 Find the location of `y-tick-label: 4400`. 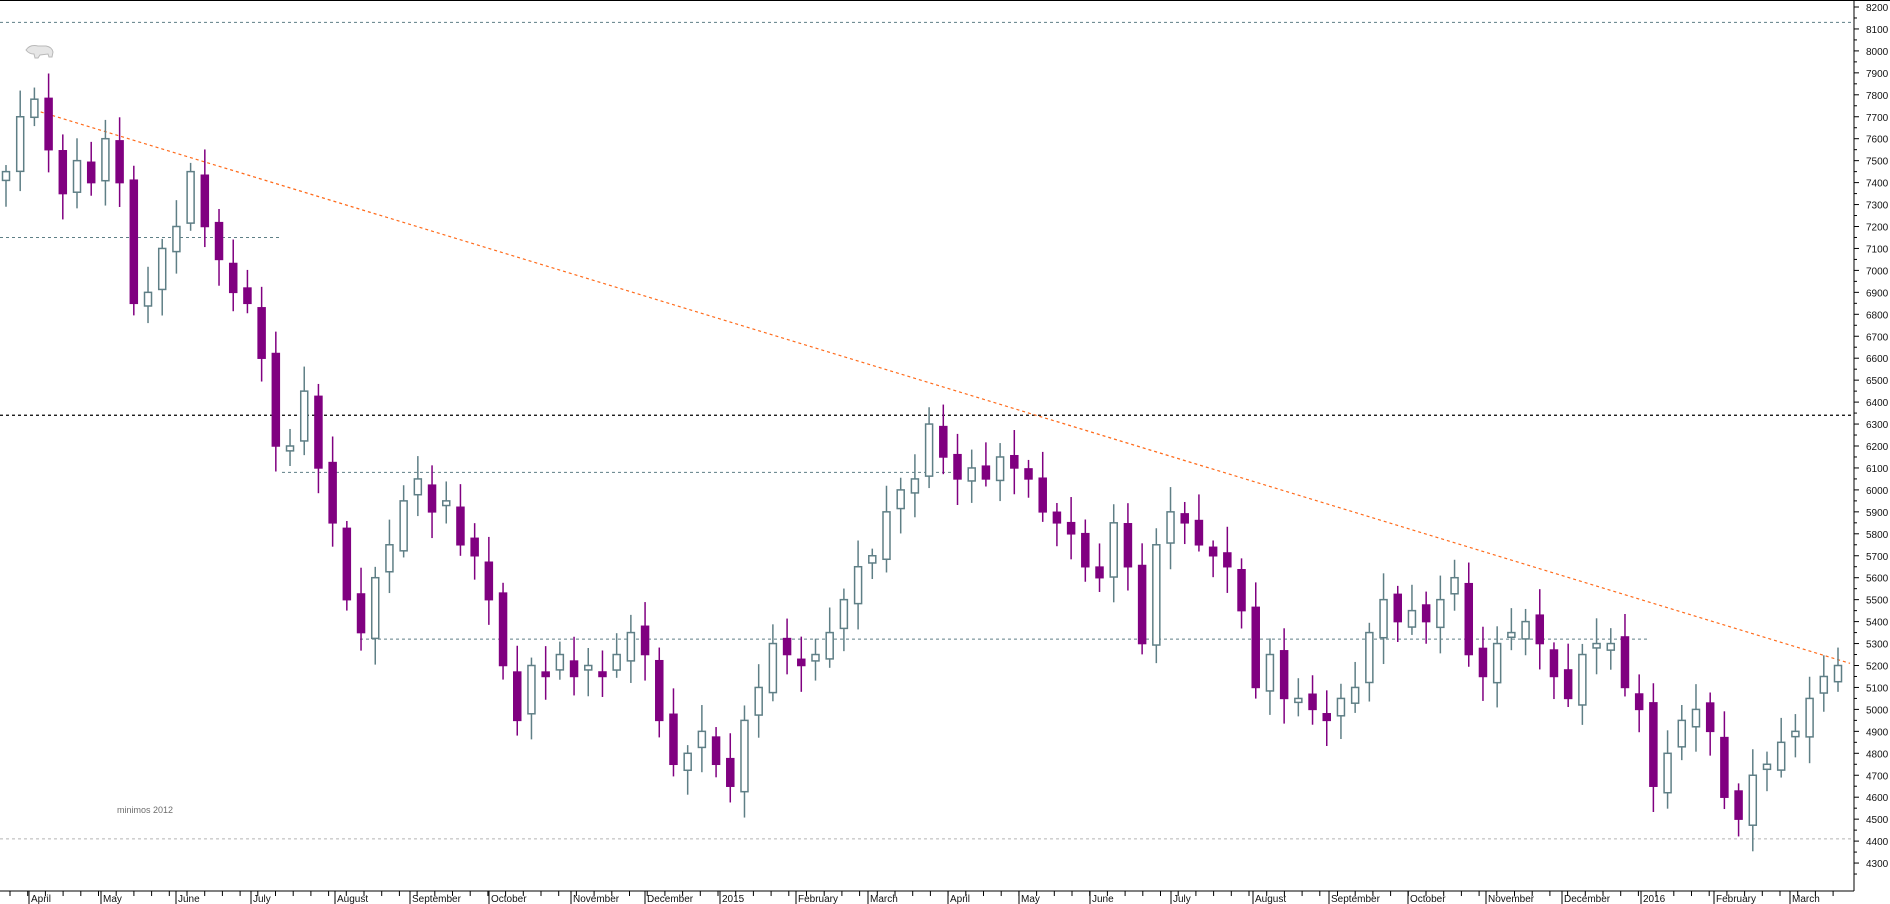

y-tick-label: 4400 is located at coordinates (1877, 842).